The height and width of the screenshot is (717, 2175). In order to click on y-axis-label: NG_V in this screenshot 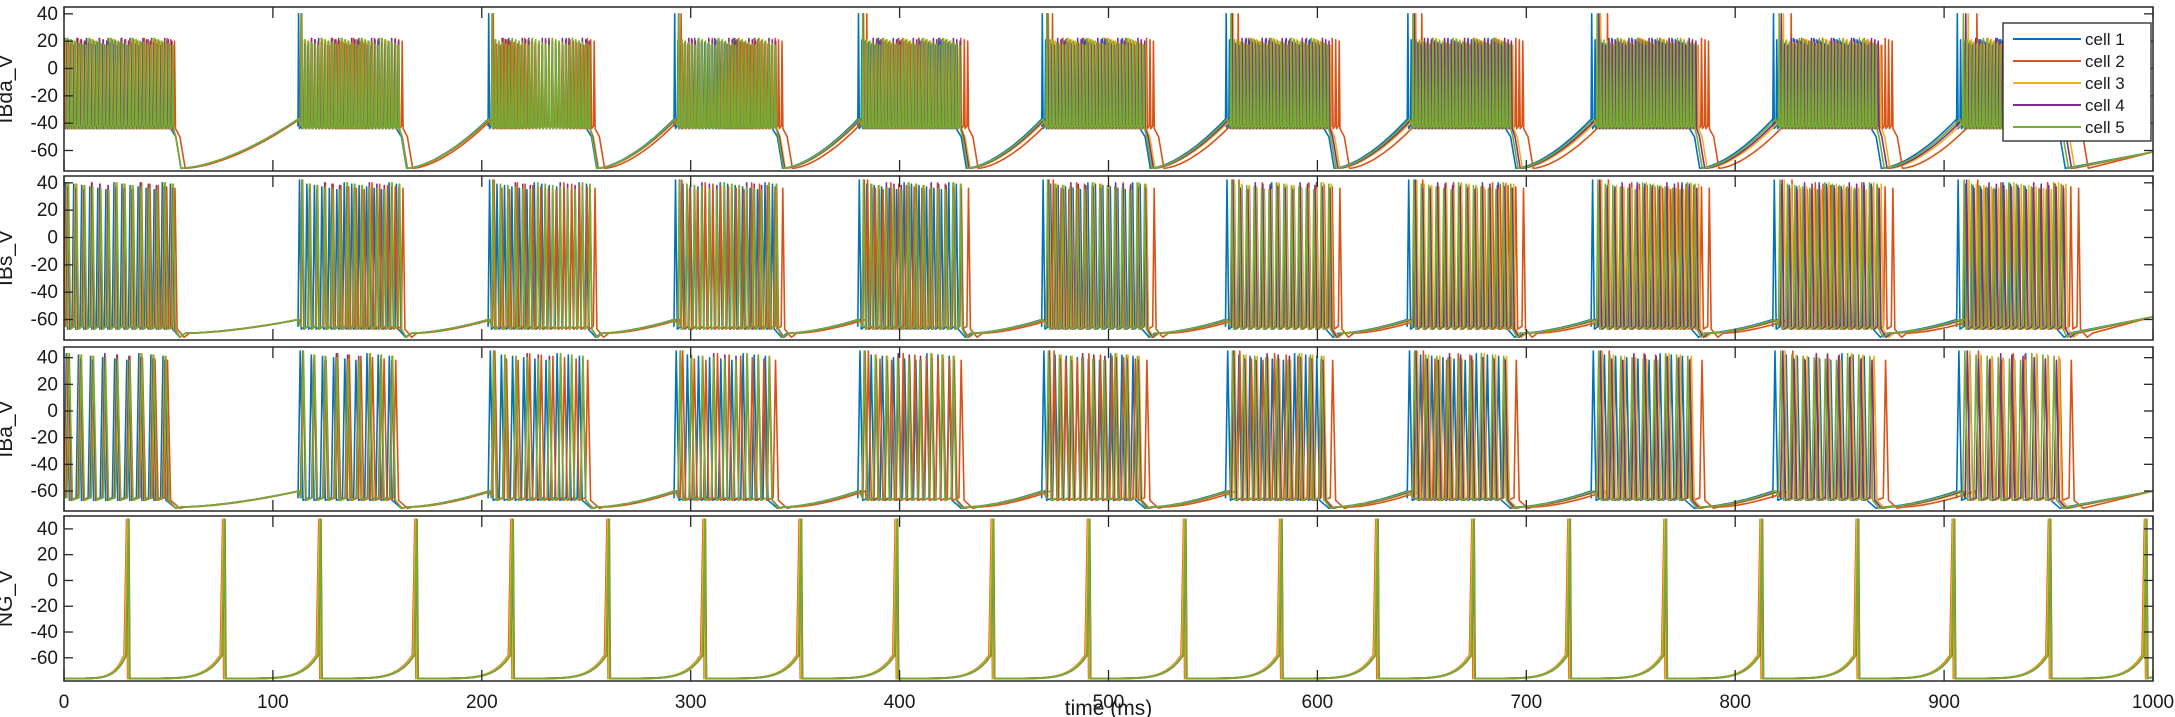, I will do `click(8, 598)`.